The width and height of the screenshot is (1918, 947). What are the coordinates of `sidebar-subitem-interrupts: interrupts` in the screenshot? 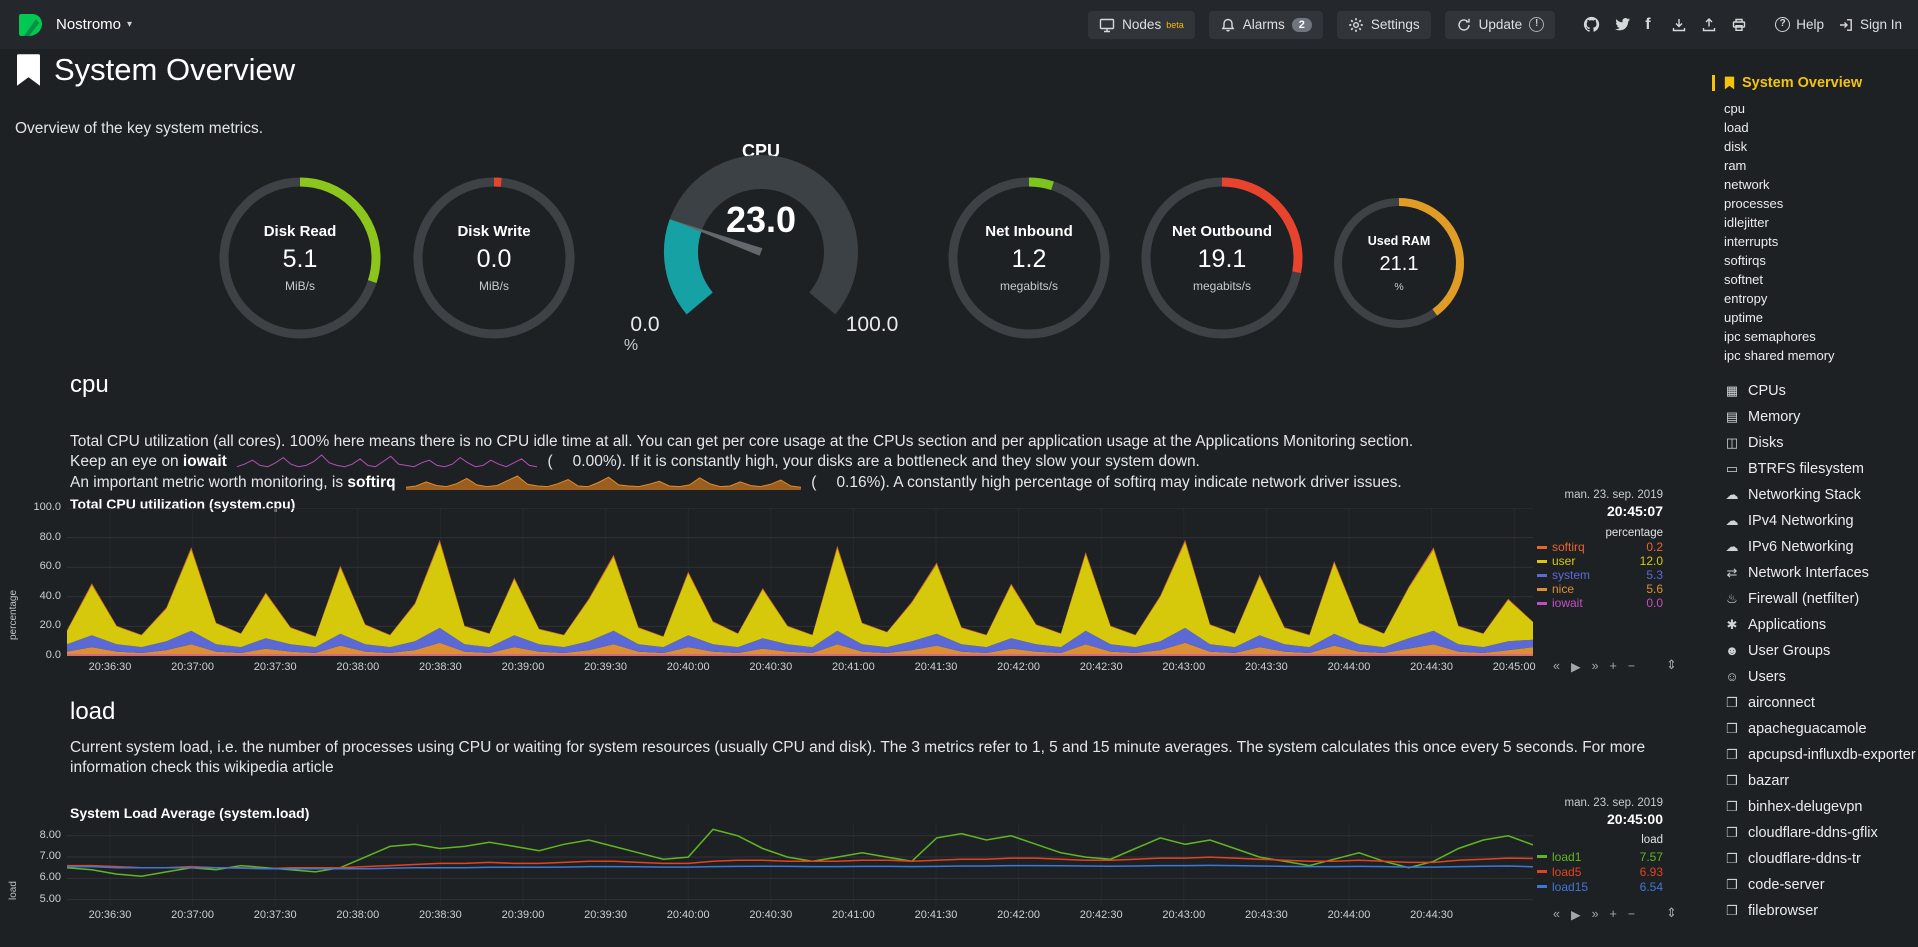 It's located at (1751, 241).